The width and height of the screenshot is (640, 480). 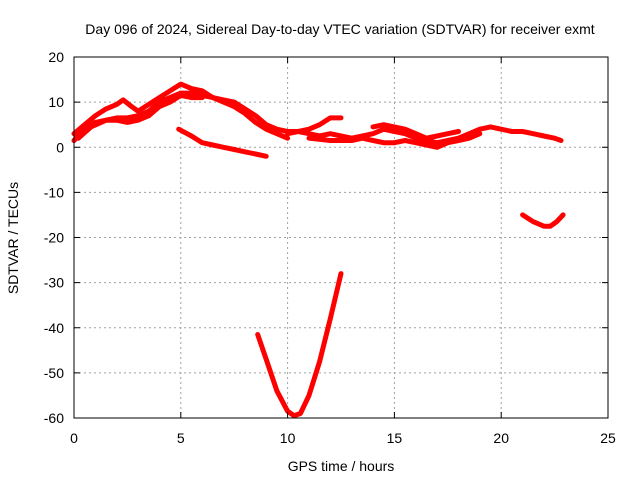 I want to click on y-tick-label: -20, so click(x=54, y=238).